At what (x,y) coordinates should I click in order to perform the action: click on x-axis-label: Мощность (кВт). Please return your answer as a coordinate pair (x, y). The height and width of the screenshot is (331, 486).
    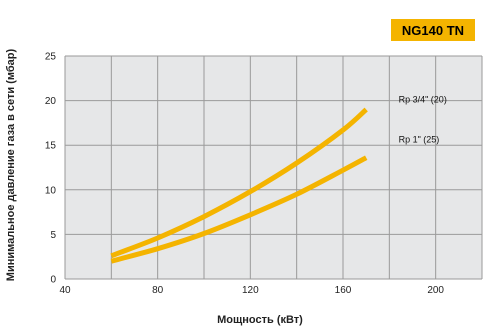
    Looking at the image, I should click on (260, 320).